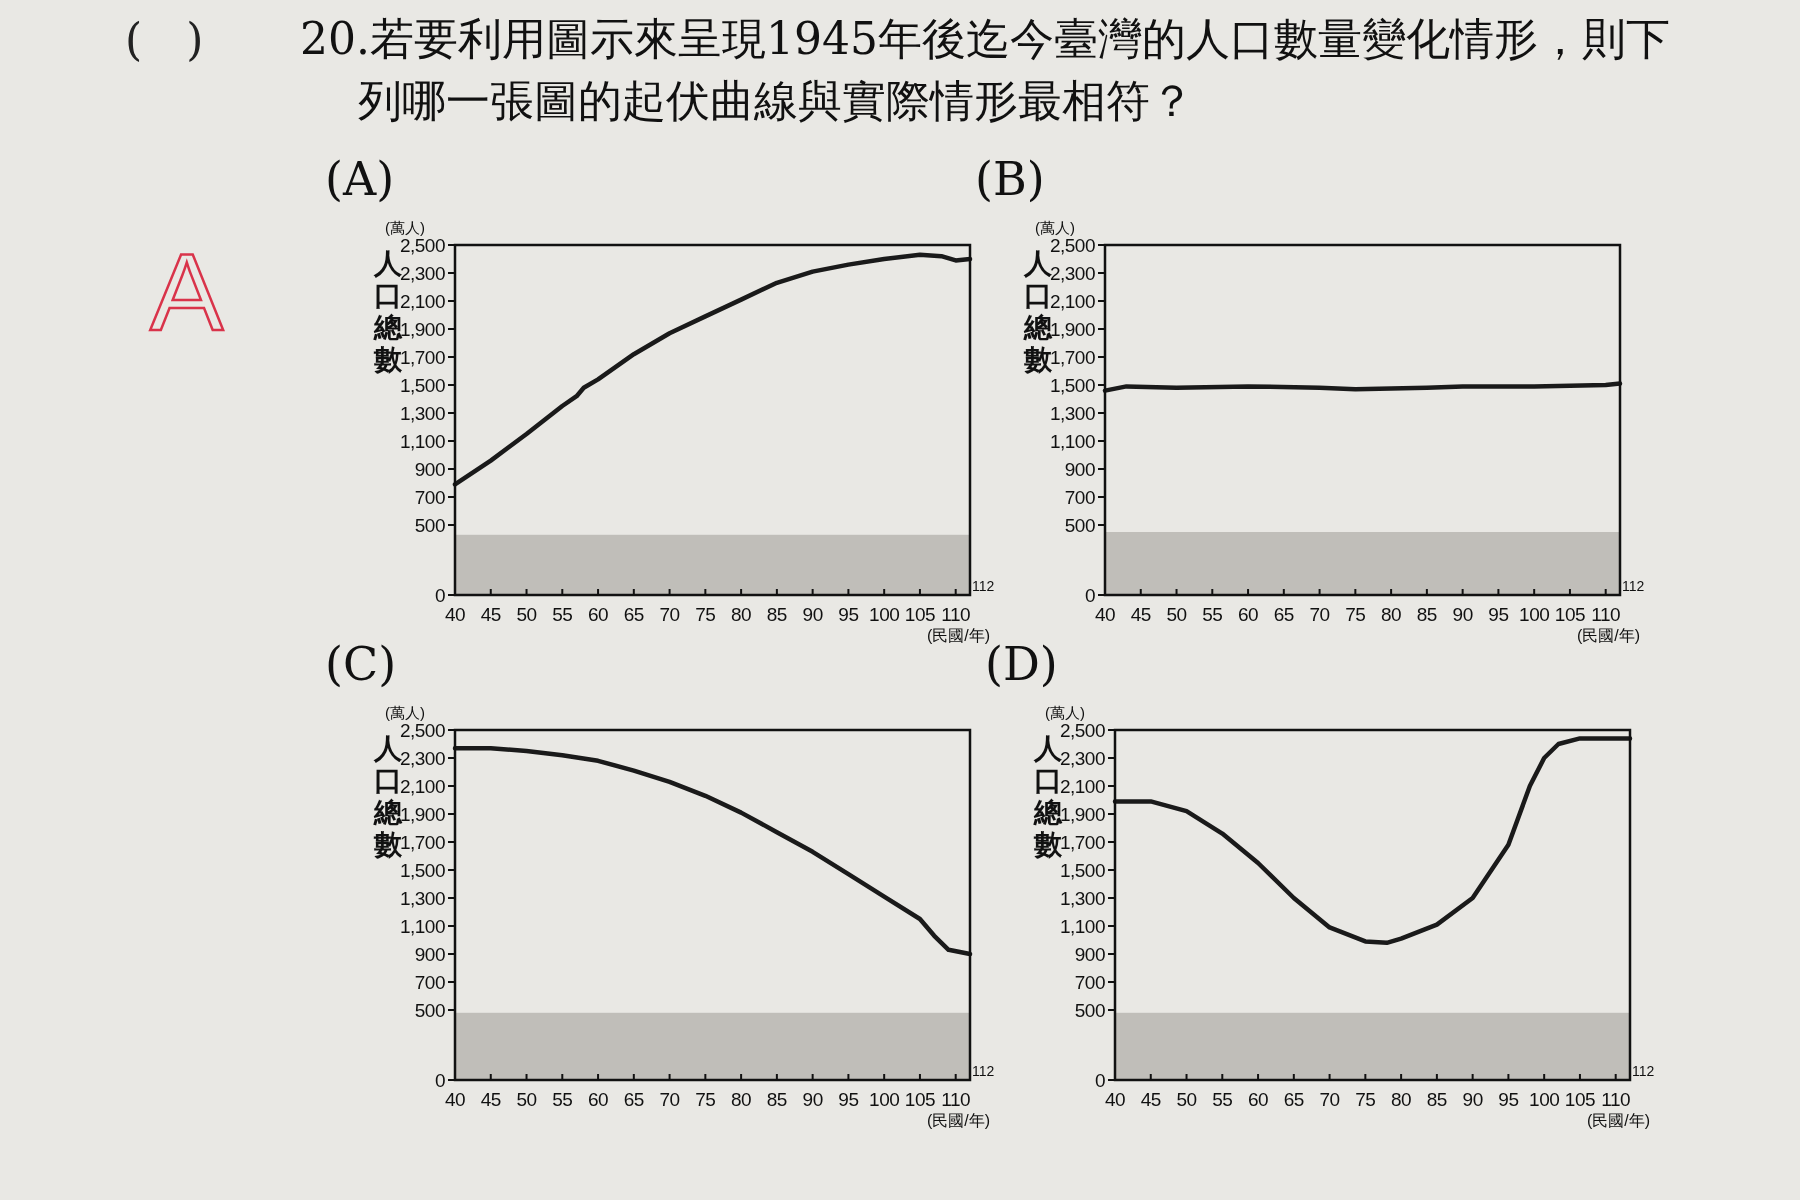 The width and height of the screenshot is (1800, 1200). Describe the element at coordinates (985, 70) in the screenshot. I see `text: 20.若要利用圖示來呈現1945年後迄今臺灣的人口數量變化情形，則下列哪一張圖的起伏曲線與實際情形最相符？` at that location.